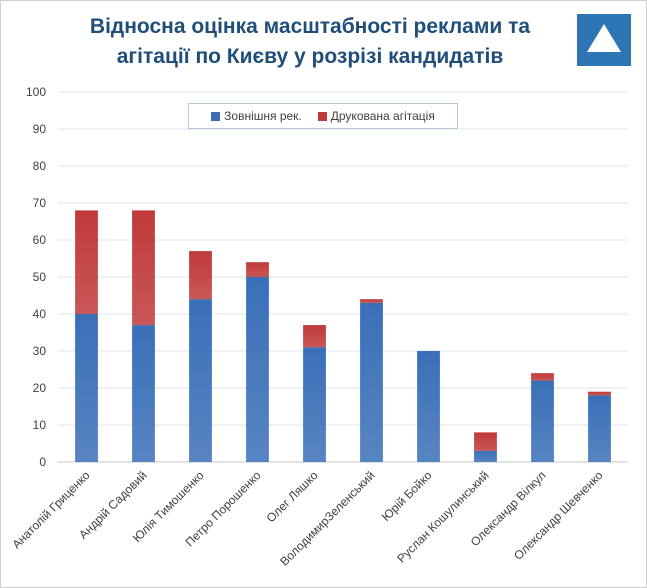 The height and width of the screenshot is (588, 647). What do you see at coordinates (40, 277) in the screenshot?
I see `y-tick-label: 50` at bounding box center [40, 277].